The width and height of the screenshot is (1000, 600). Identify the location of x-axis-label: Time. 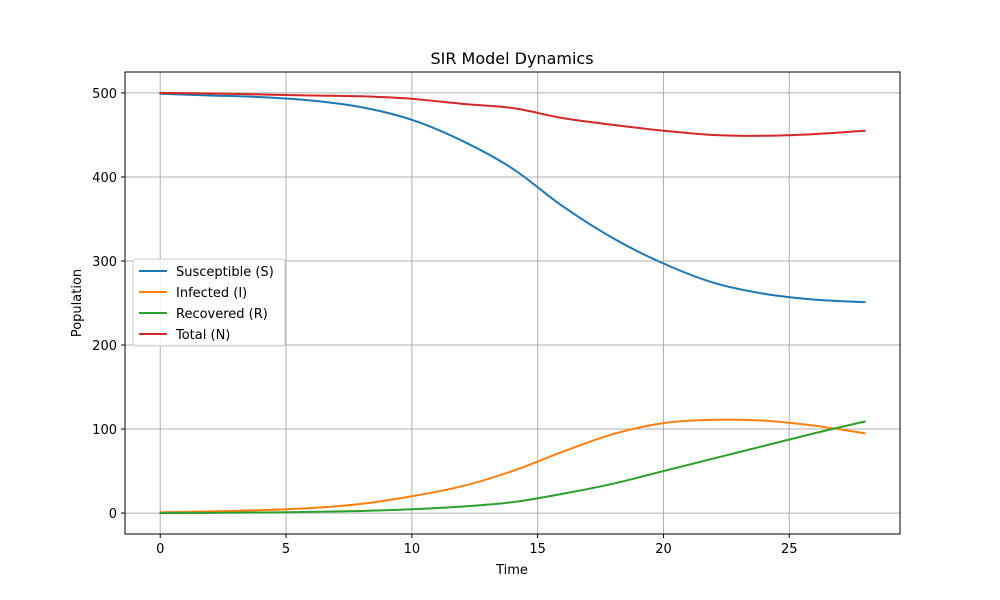
(511, 570).